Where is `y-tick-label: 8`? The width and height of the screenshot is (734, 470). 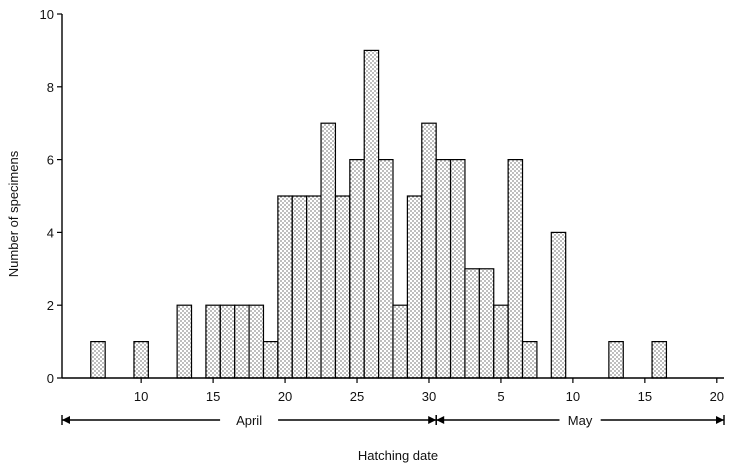 y-tick-label: 8 is located at coordinates (50, 87).